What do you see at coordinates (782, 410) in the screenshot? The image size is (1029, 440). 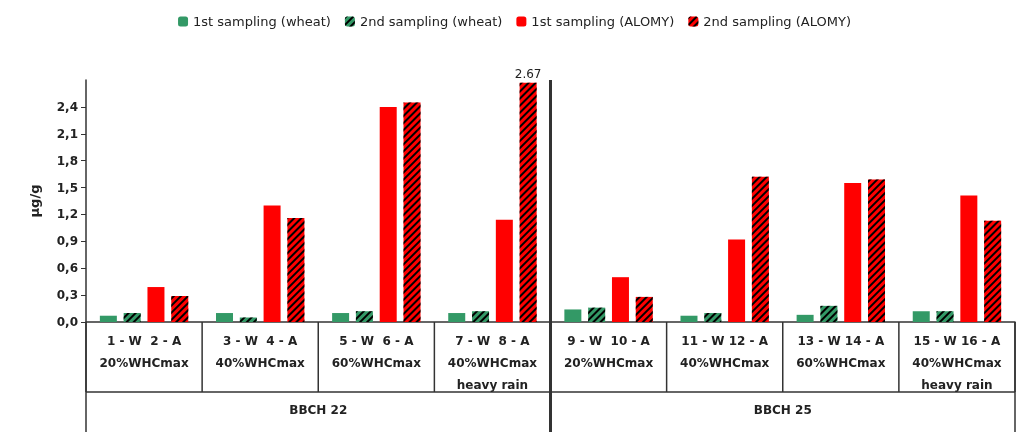 I see `text: BBCH 25` at bounding box center [782, 410].